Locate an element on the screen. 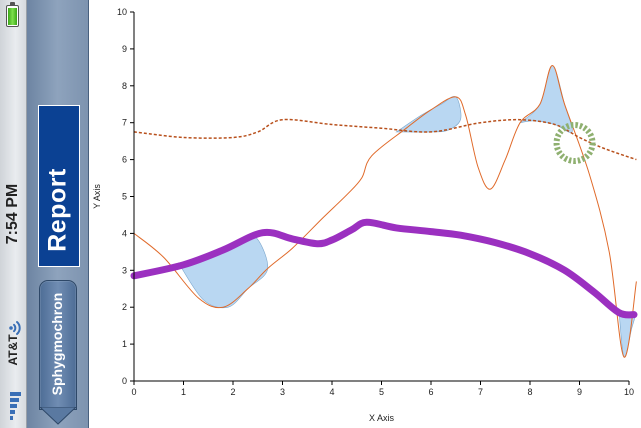 This screenshot has height=428, width=641. back-button is located at coordinates (58, 345).